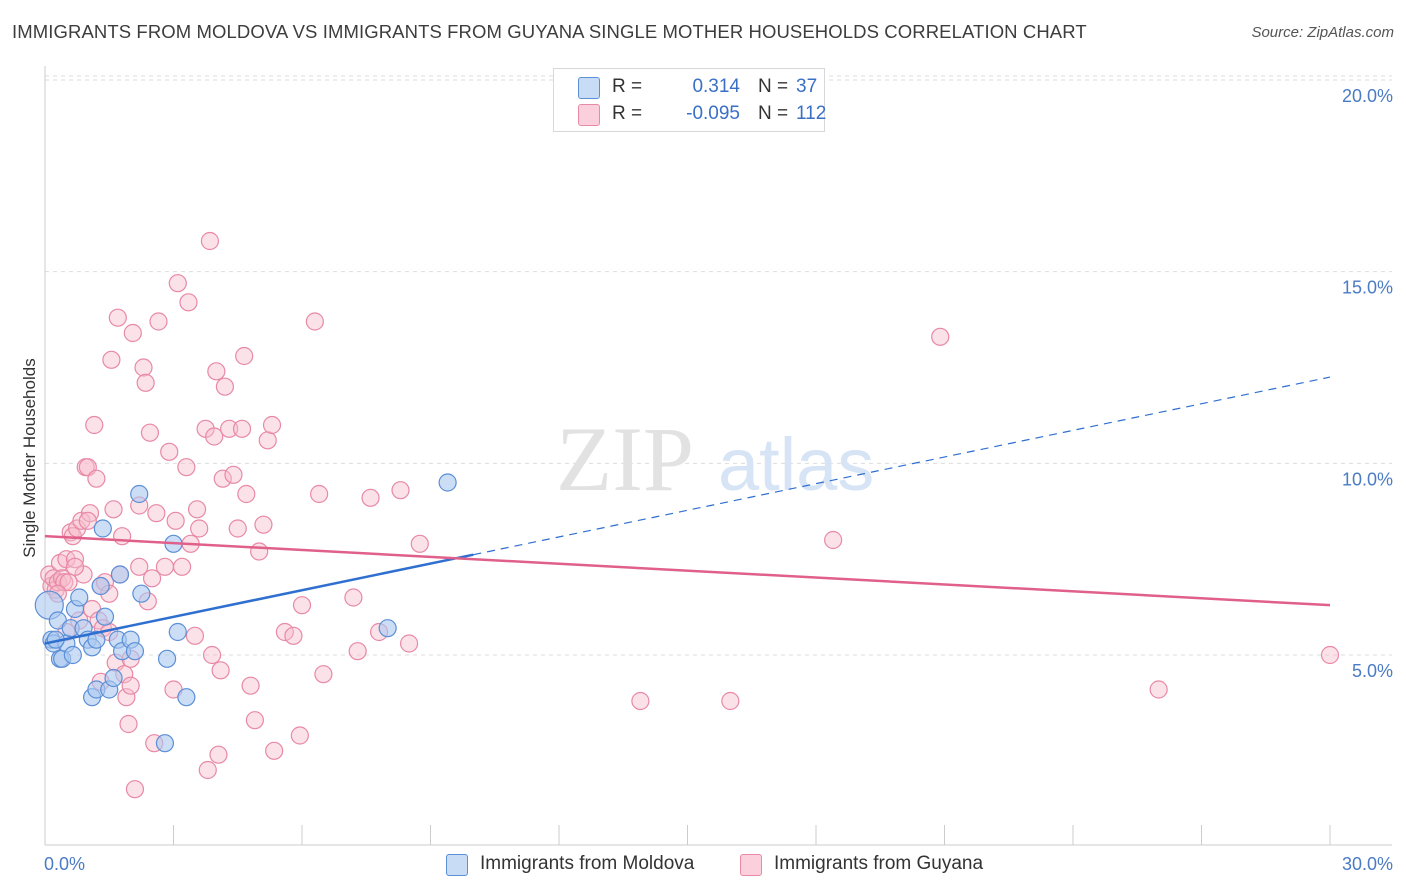 The height and width of the screenshot is (892, 1406). I want to click on legend-r-value: -0.095, so click(713, 113).